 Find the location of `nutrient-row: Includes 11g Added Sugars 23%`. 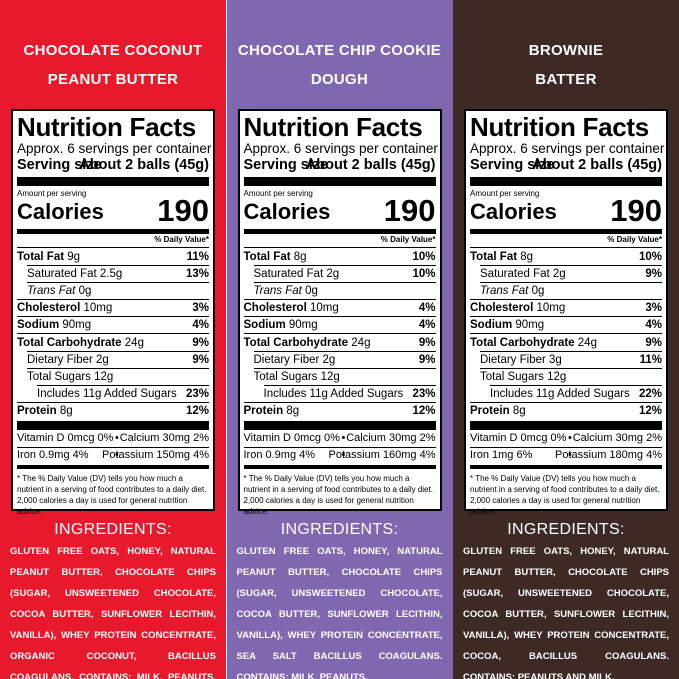

nutrient-row: Includes 11g Added Sugars 23% is located at coordinates (340, 394).